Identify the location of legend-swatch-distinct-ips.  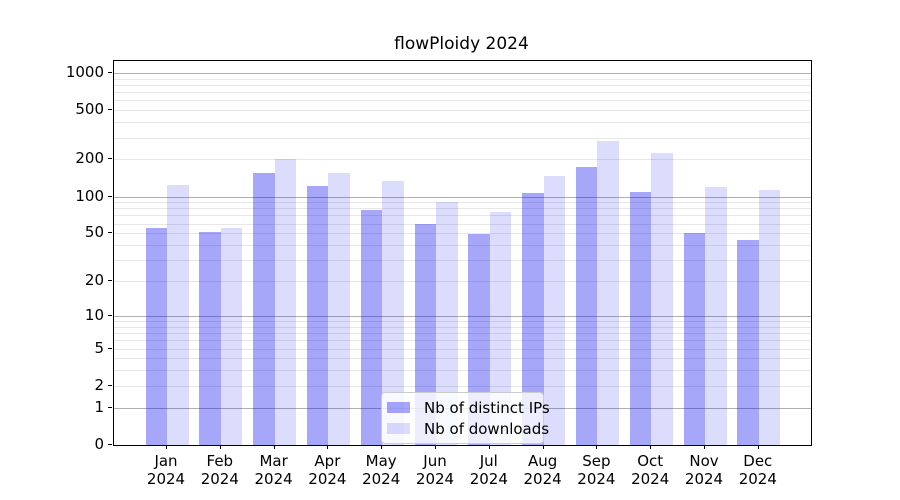
(398, 407).